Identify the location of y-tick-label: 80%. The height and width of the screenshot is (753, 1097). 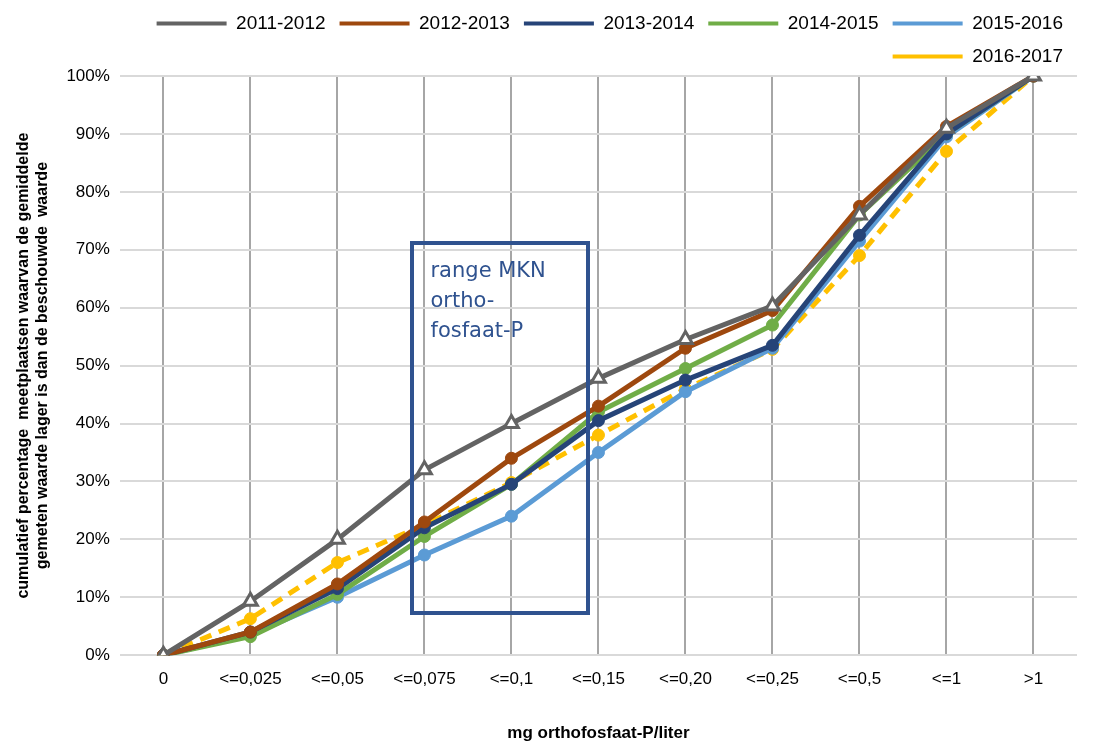
(92, 191).